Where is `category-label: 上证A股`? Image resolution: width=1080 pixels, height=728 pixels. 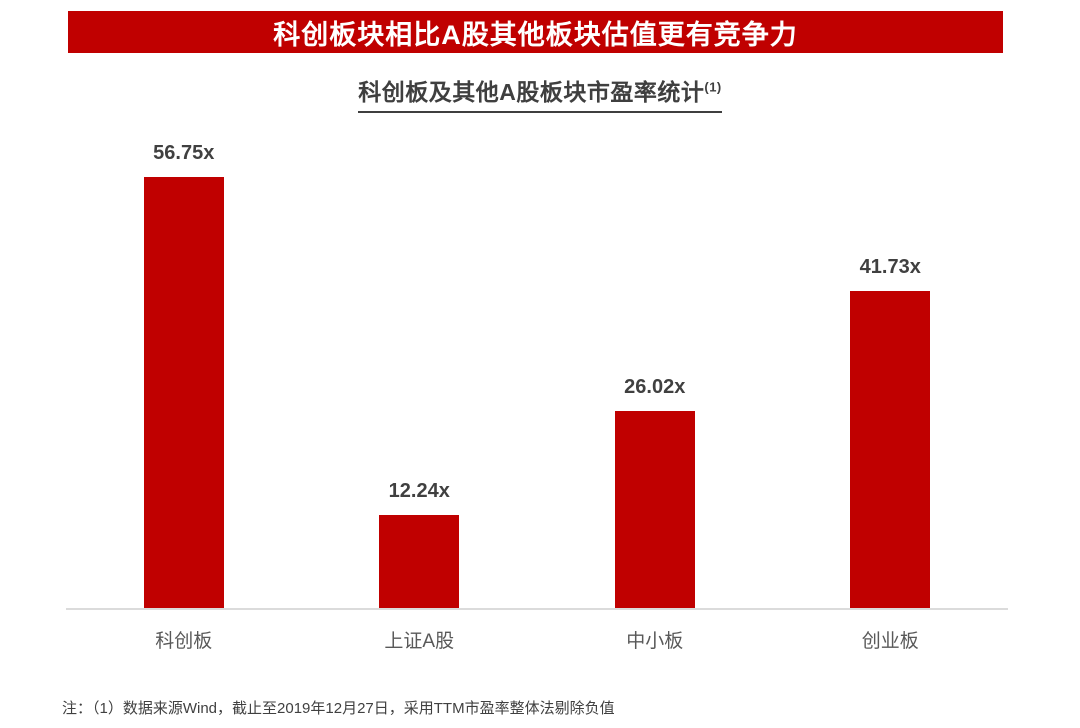 category-label: 上证A股 is located at coordinates (419, 641).